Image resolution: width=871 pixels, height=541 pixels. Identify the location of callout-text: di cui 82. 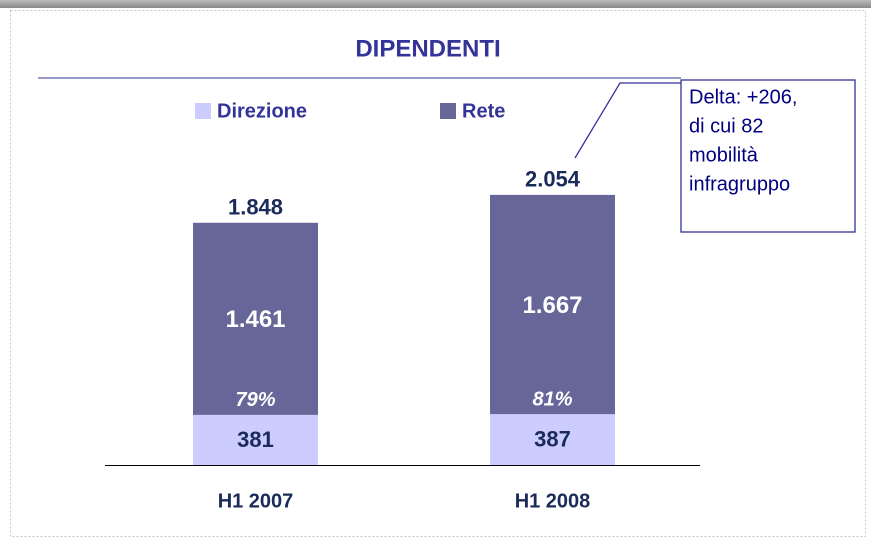
(726, 126).